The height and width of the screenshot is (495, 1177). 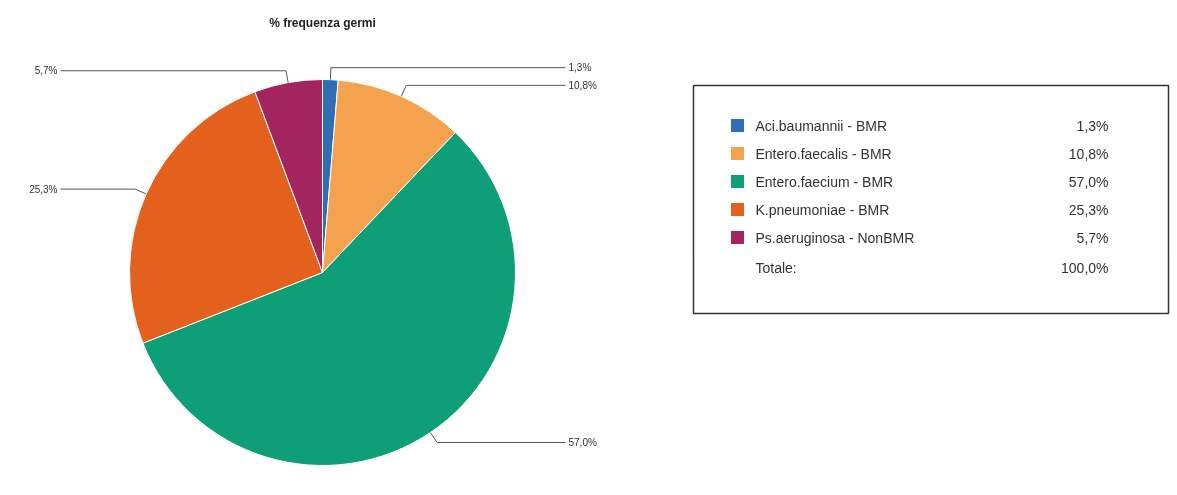 What do you see at coordinates (835, 237) in the screenshot?
I see `legend-label: Ps.aeruginosa - NonBMR` at bounding box center [835, 237].